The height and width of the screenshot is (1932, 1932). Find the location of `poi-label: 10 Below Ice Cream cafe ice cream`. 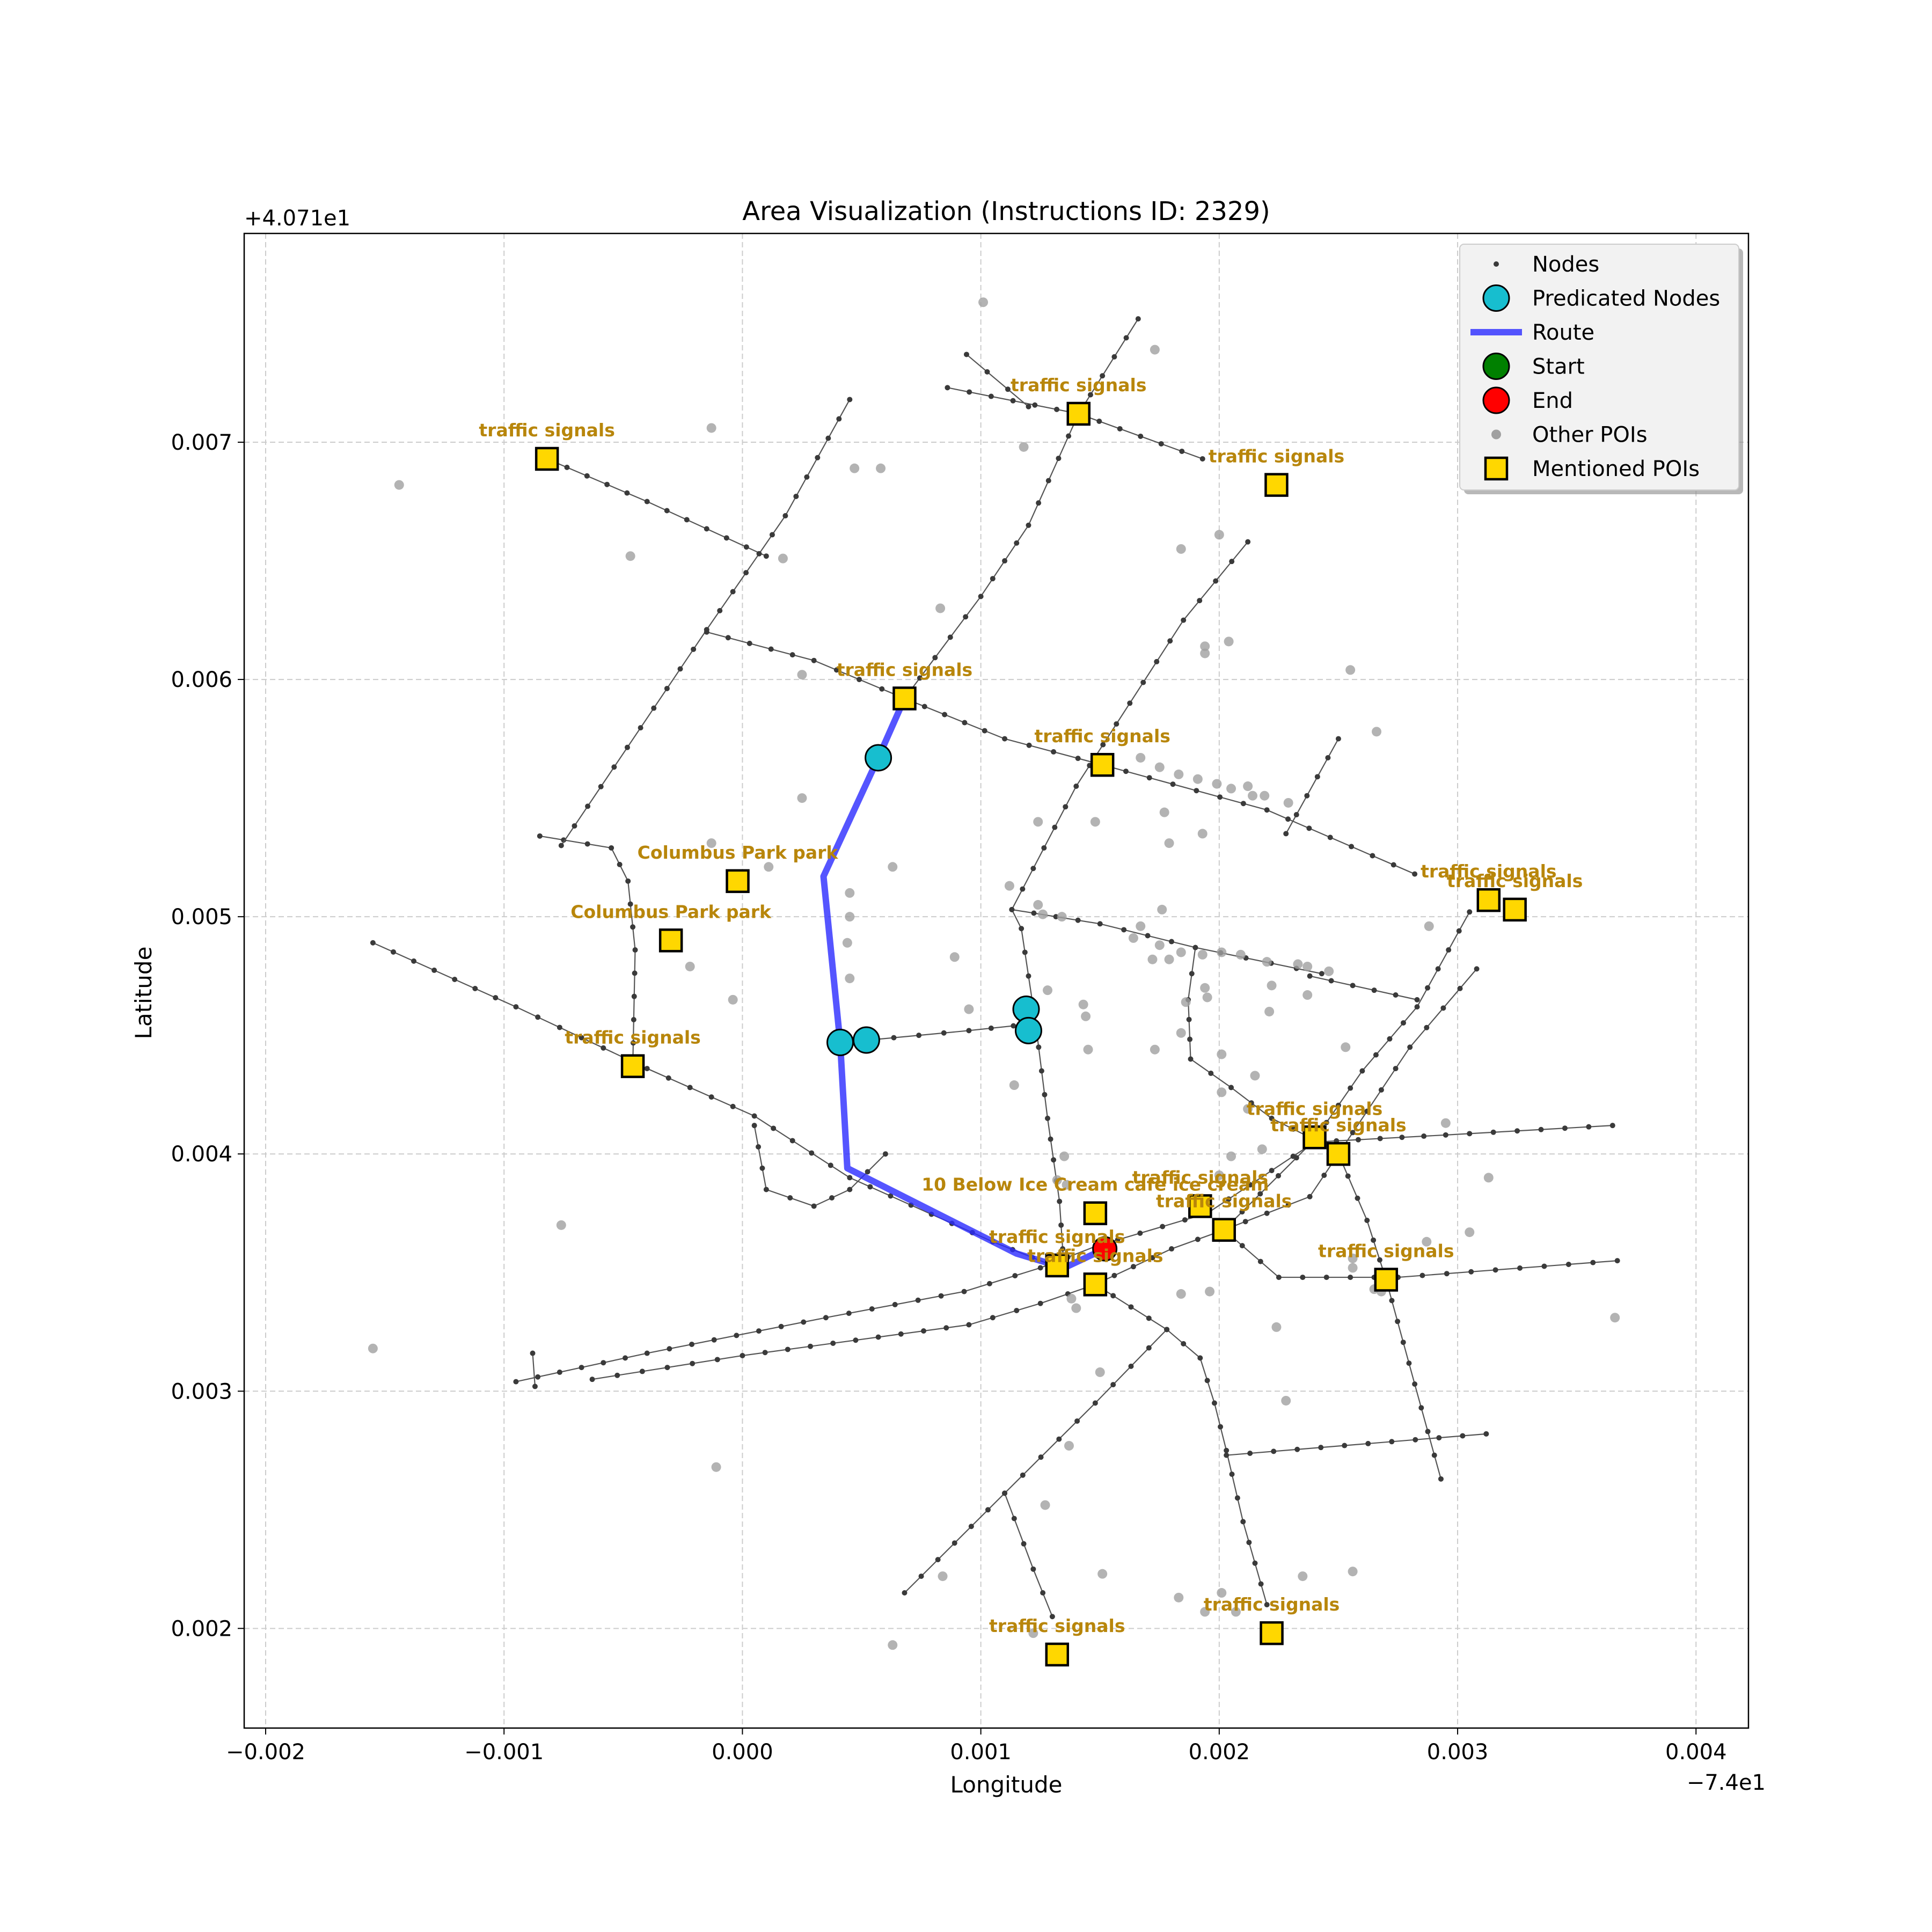

poi-label: 10 Below Ice Cream cafe ice cream is located at coordinates (1095, 1184).